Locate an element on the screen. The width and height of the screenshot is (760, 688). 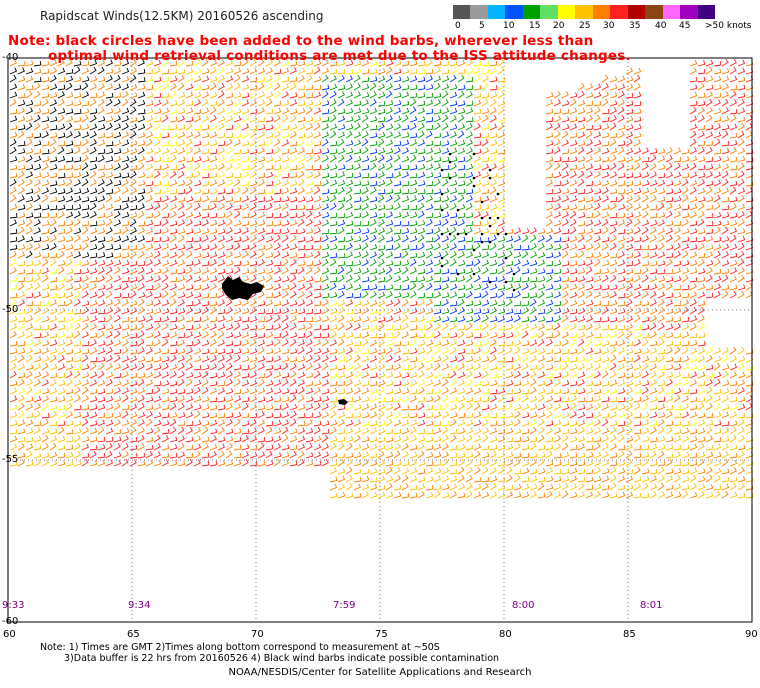
lat-label-55: -55 is located at coordinates (10, 459).